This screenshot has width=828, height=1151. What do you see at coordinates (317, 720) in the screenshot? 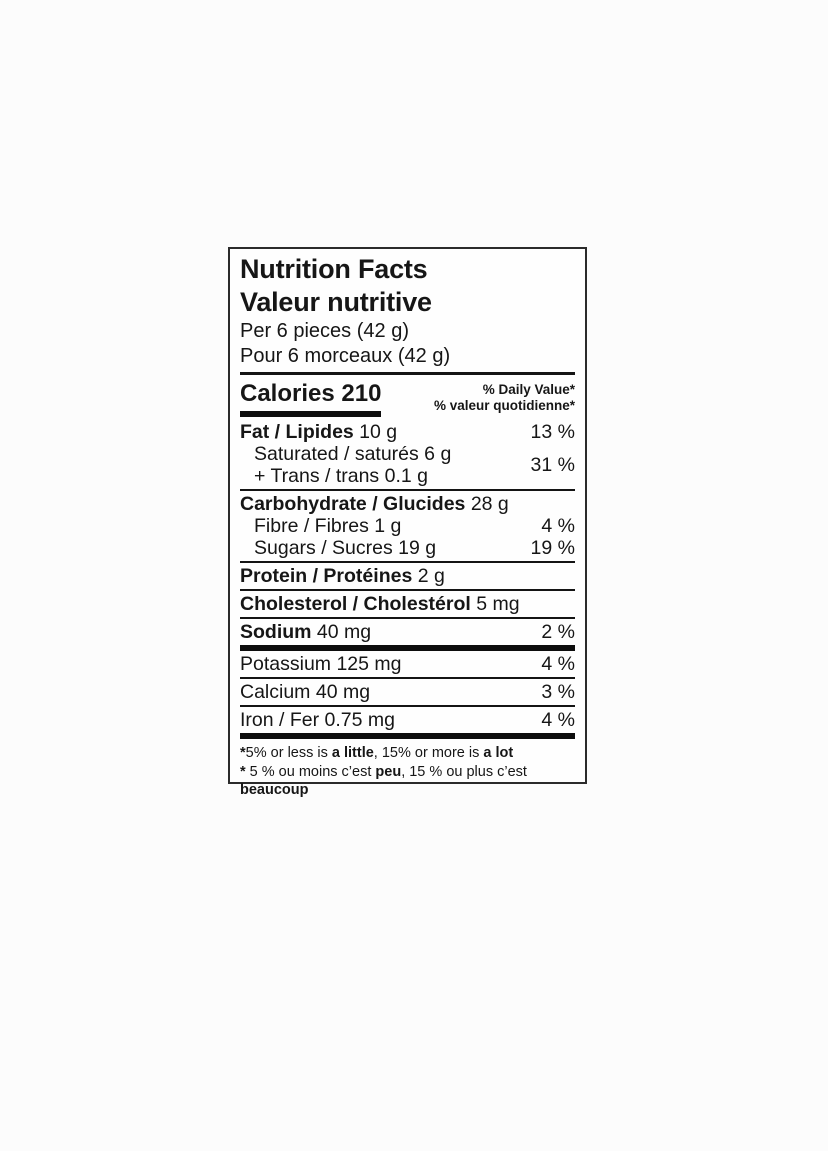
I see `nutrient-label: Iron / Fer 0.75 mg` at bounding box center [317, 720].